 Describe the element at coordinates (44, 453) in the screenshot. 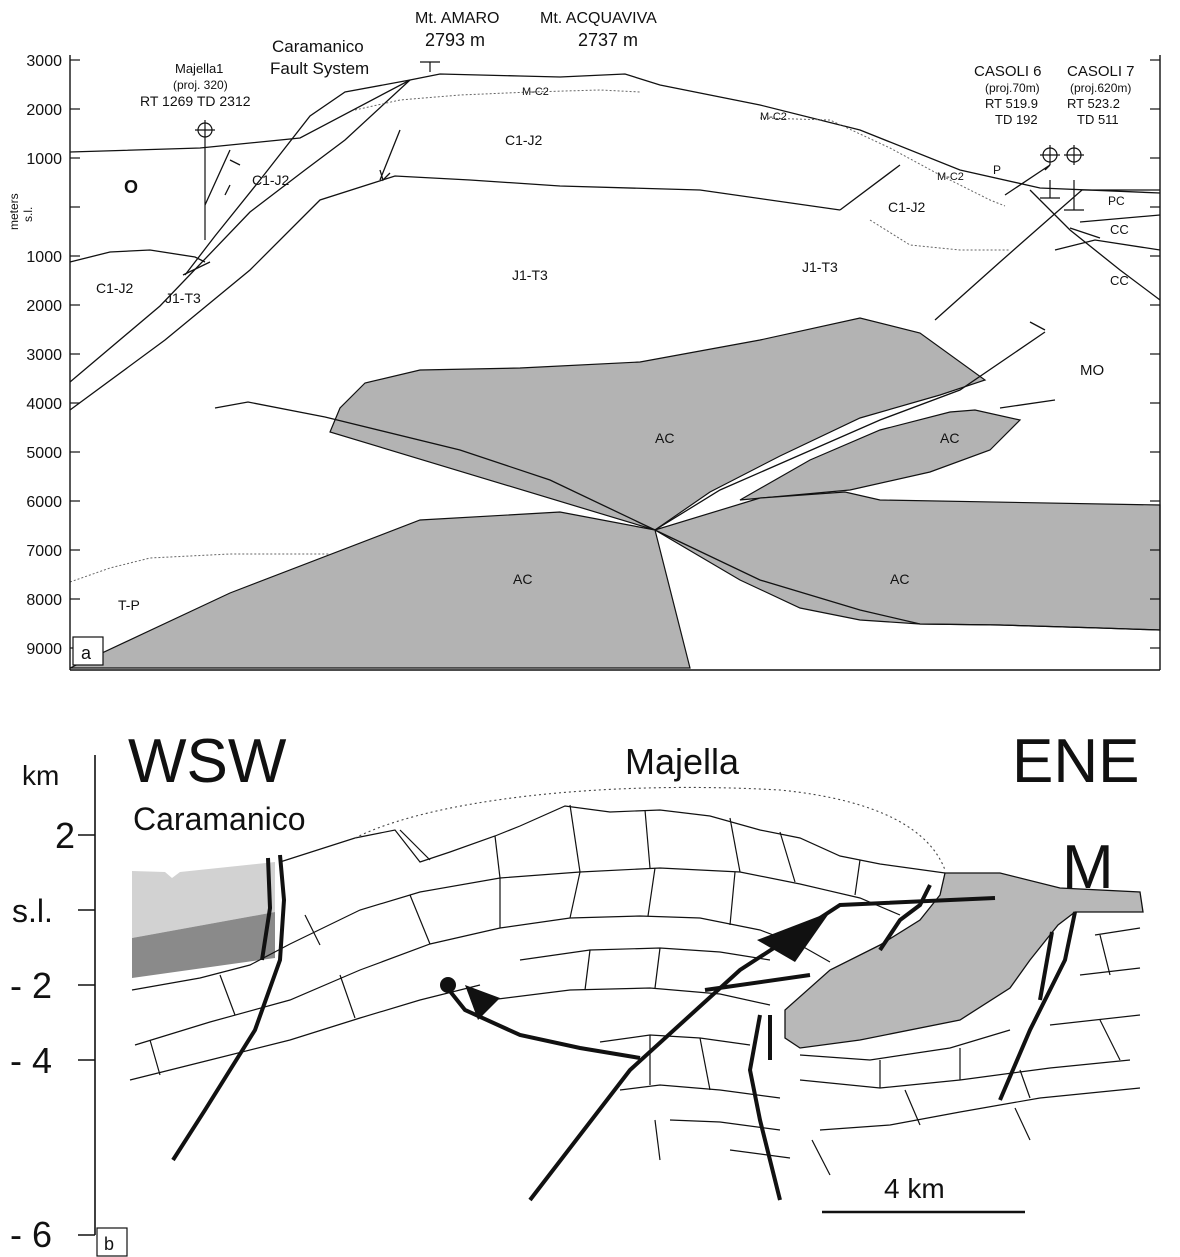

I see `tick-label: 5000` at that location.